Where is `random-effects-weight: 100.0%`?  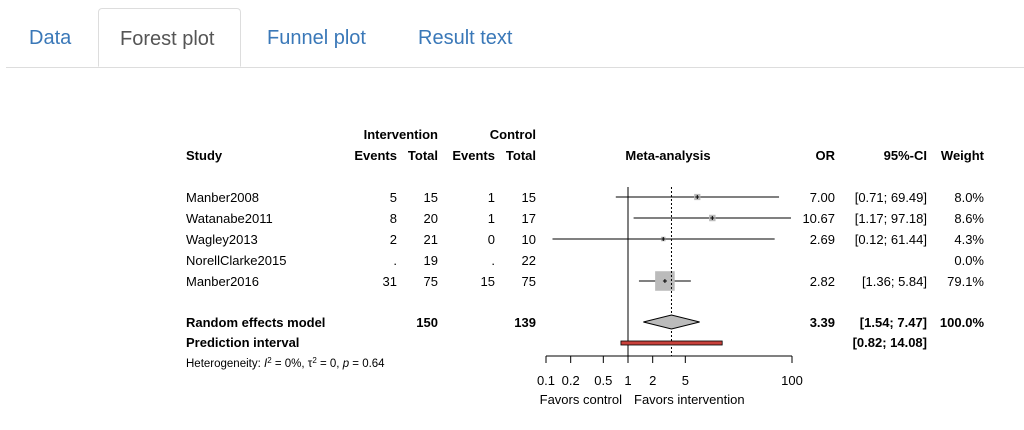 random-effects-weight: 100.0% is located at coordinates (962, 322).